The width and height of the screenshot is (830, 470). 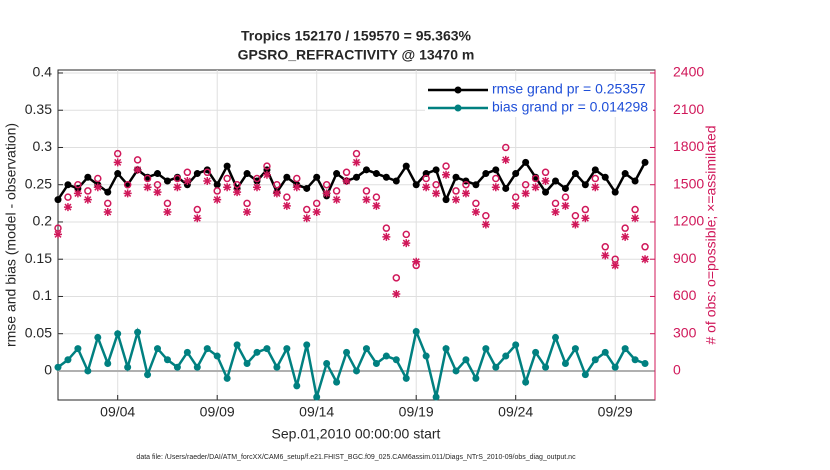 What do you see at coordinates (217, 412) in the screenshot?
I see `x-tick-label: 09/09` at bounding box center [217, 412].